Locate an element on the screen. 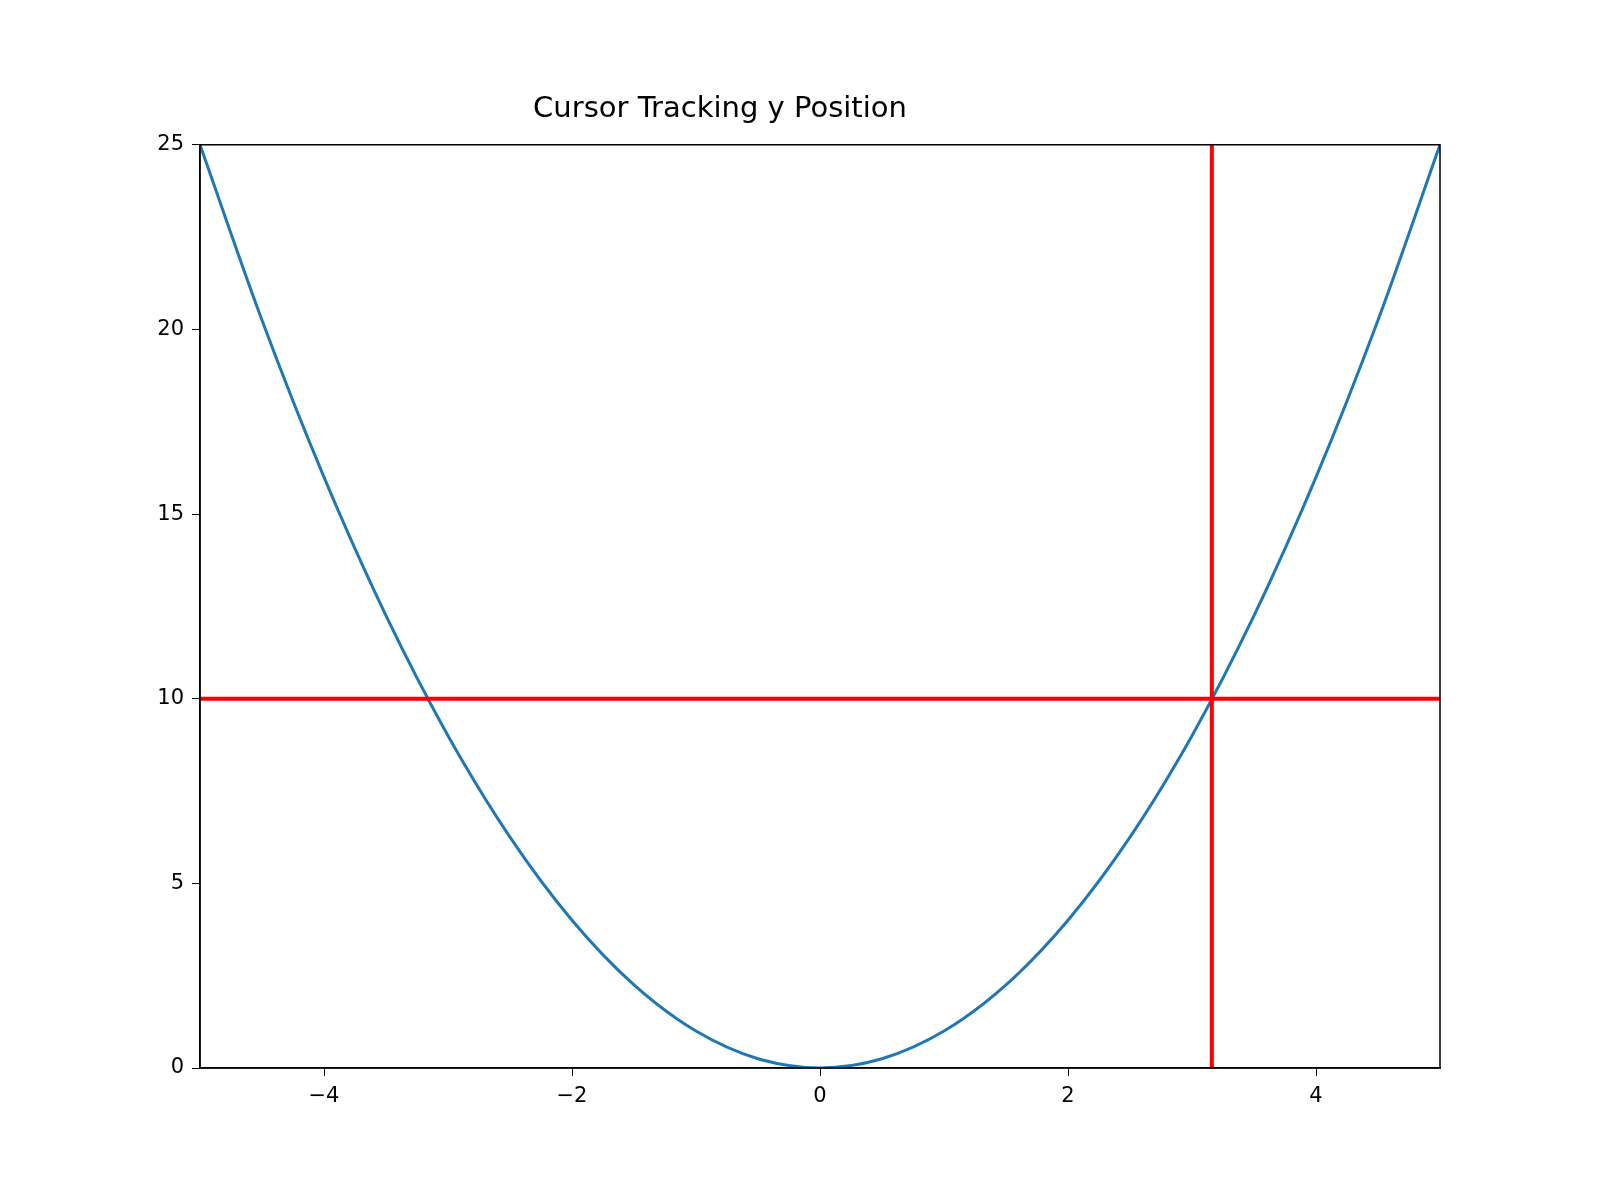  y-tick-label: 15 is located at coordinates (170, 512).